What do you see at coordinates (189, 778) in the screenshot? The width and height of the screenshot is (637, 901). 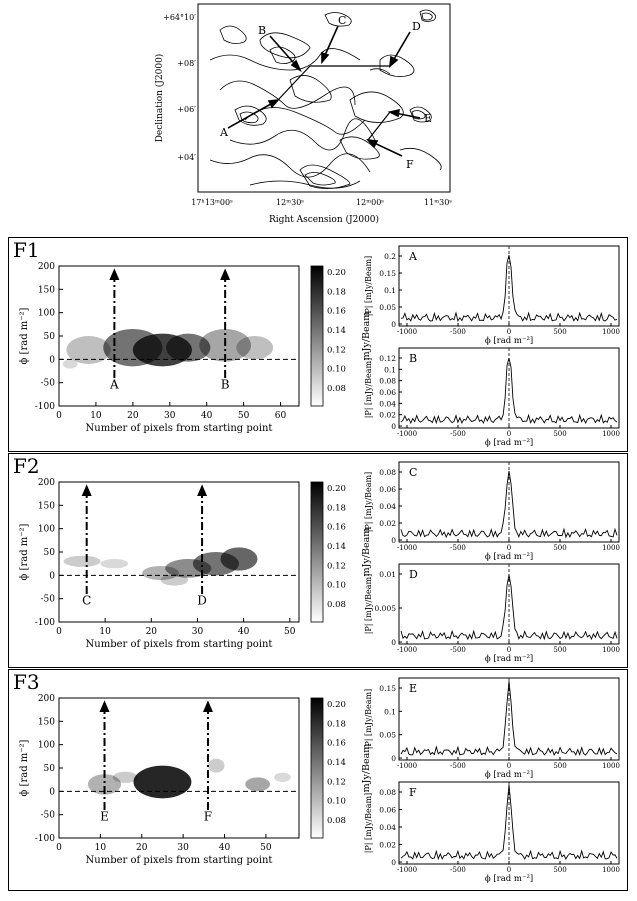 I see `emission-blobs` at bounding box center [189, 778].